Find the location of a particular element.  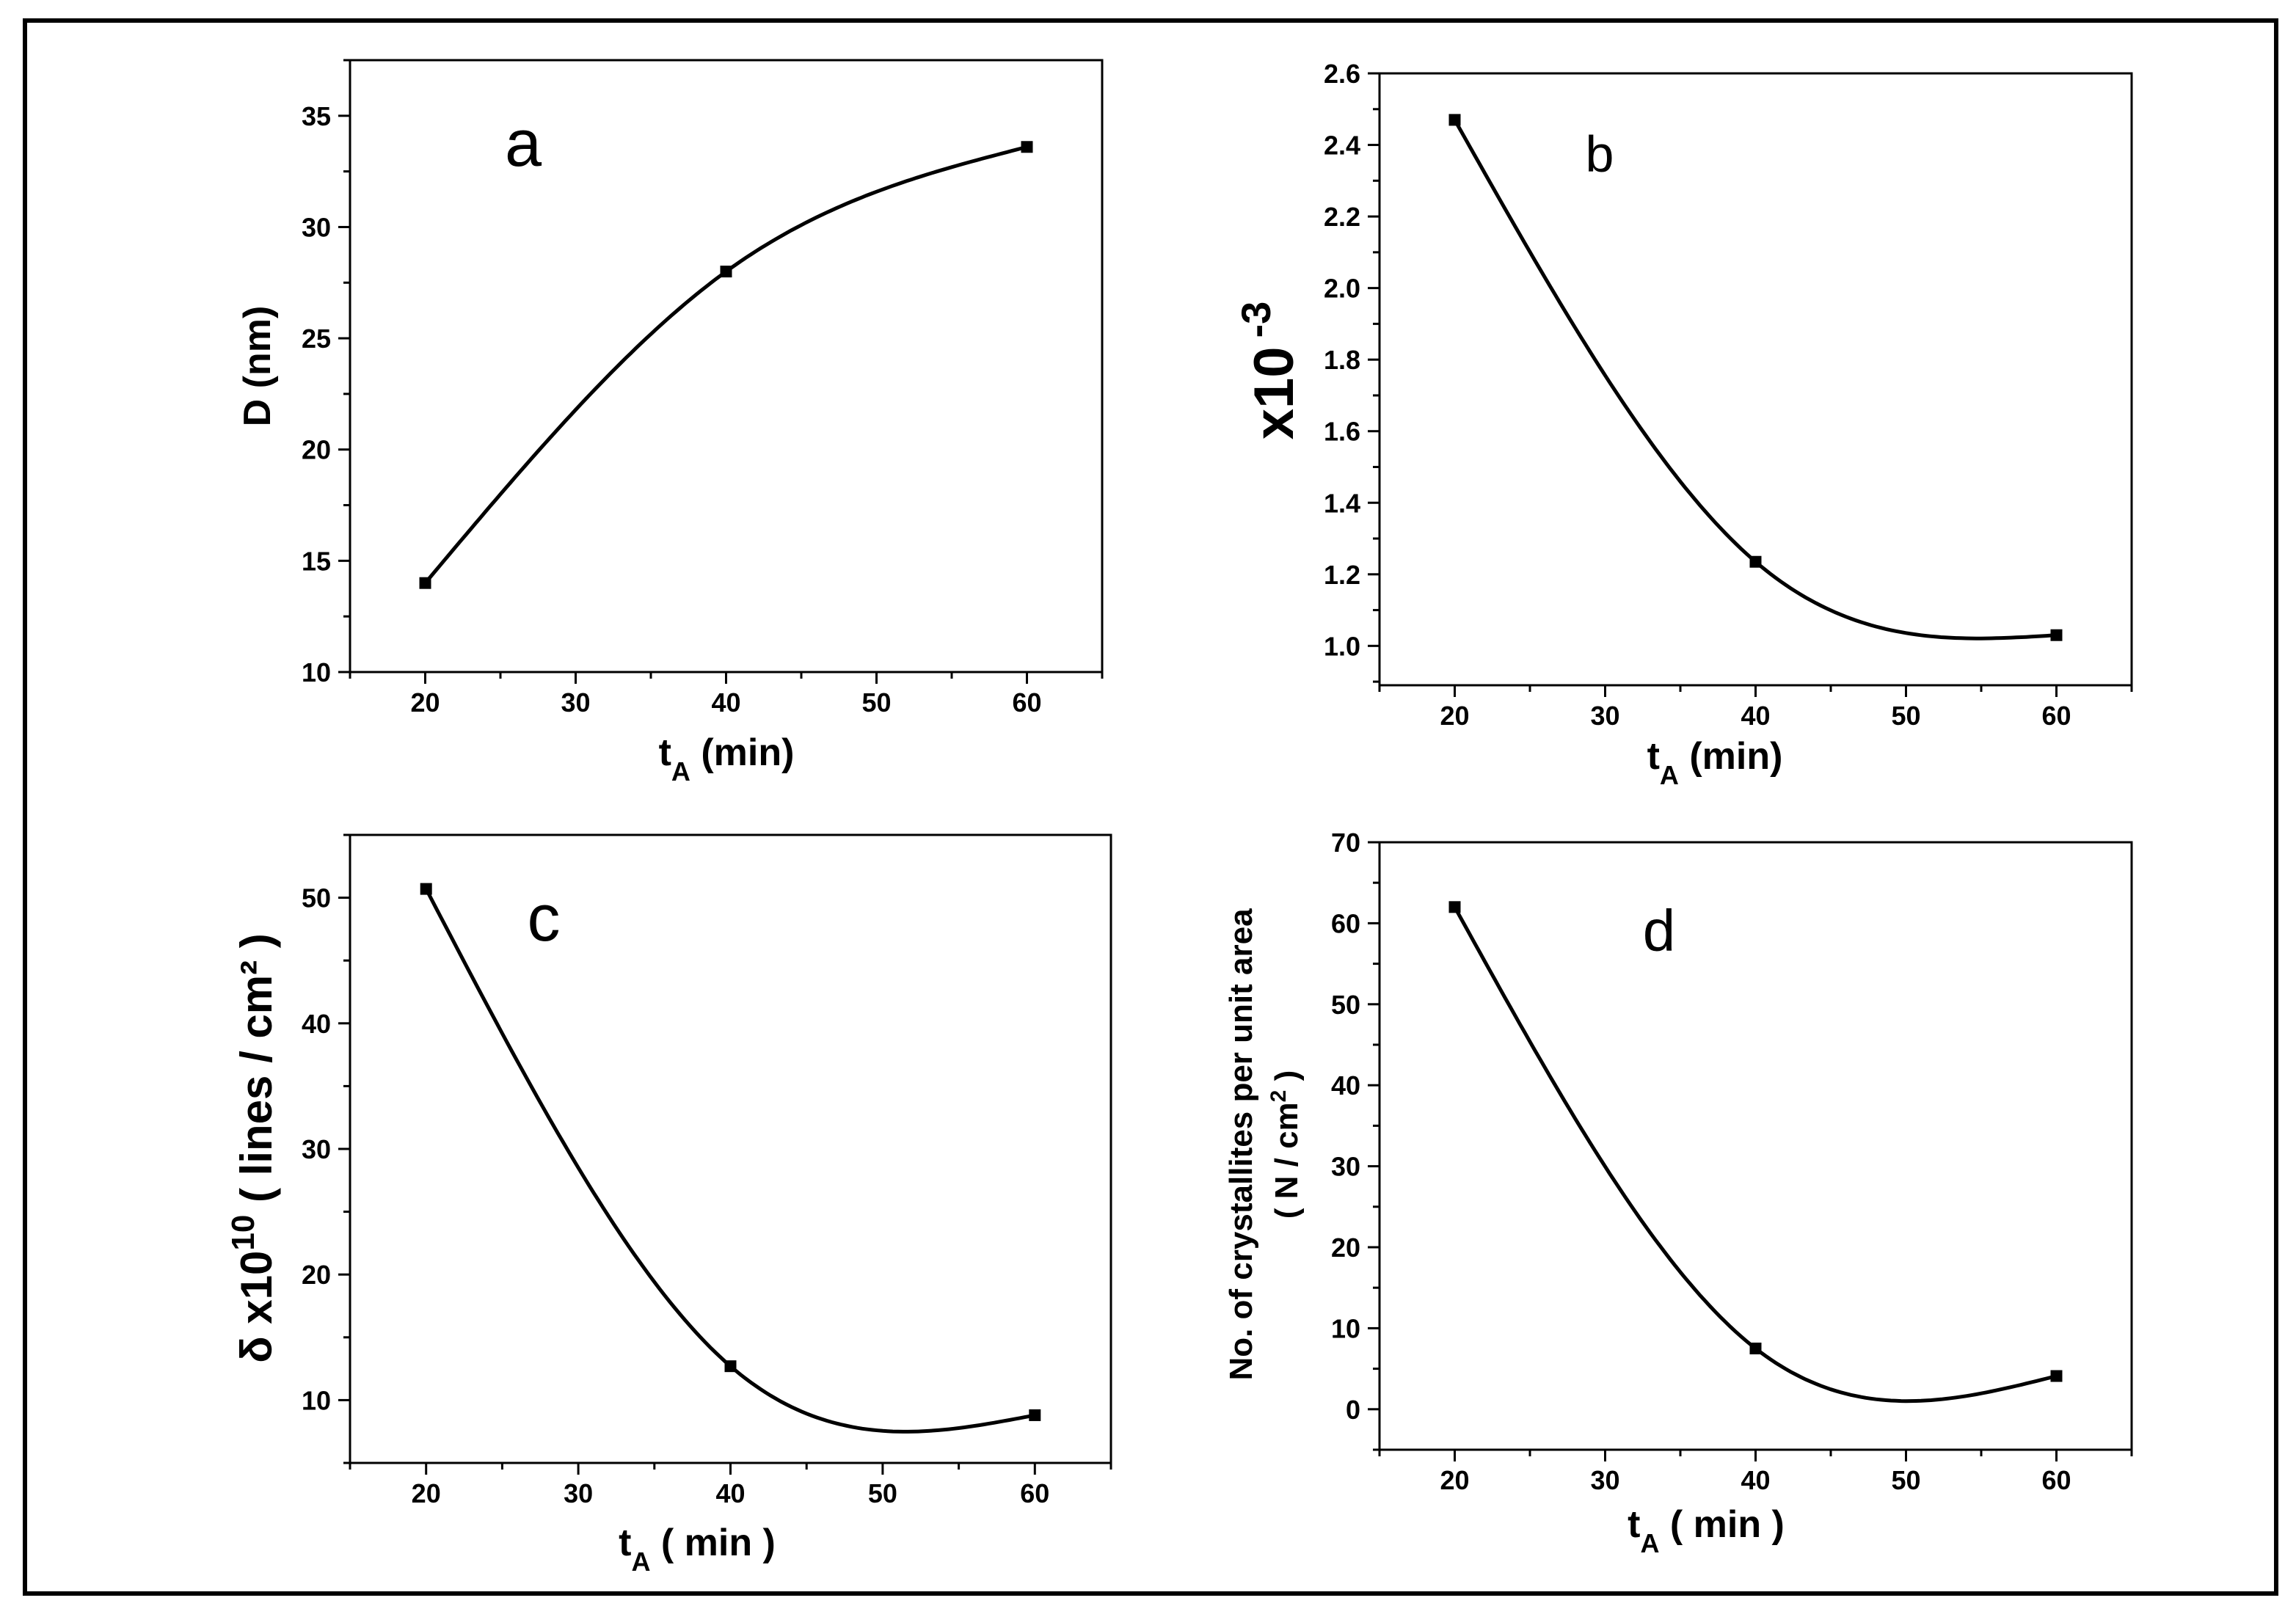

y-title-rest-c: ( lines / cm² ) is located at coordinates (256, 1073).